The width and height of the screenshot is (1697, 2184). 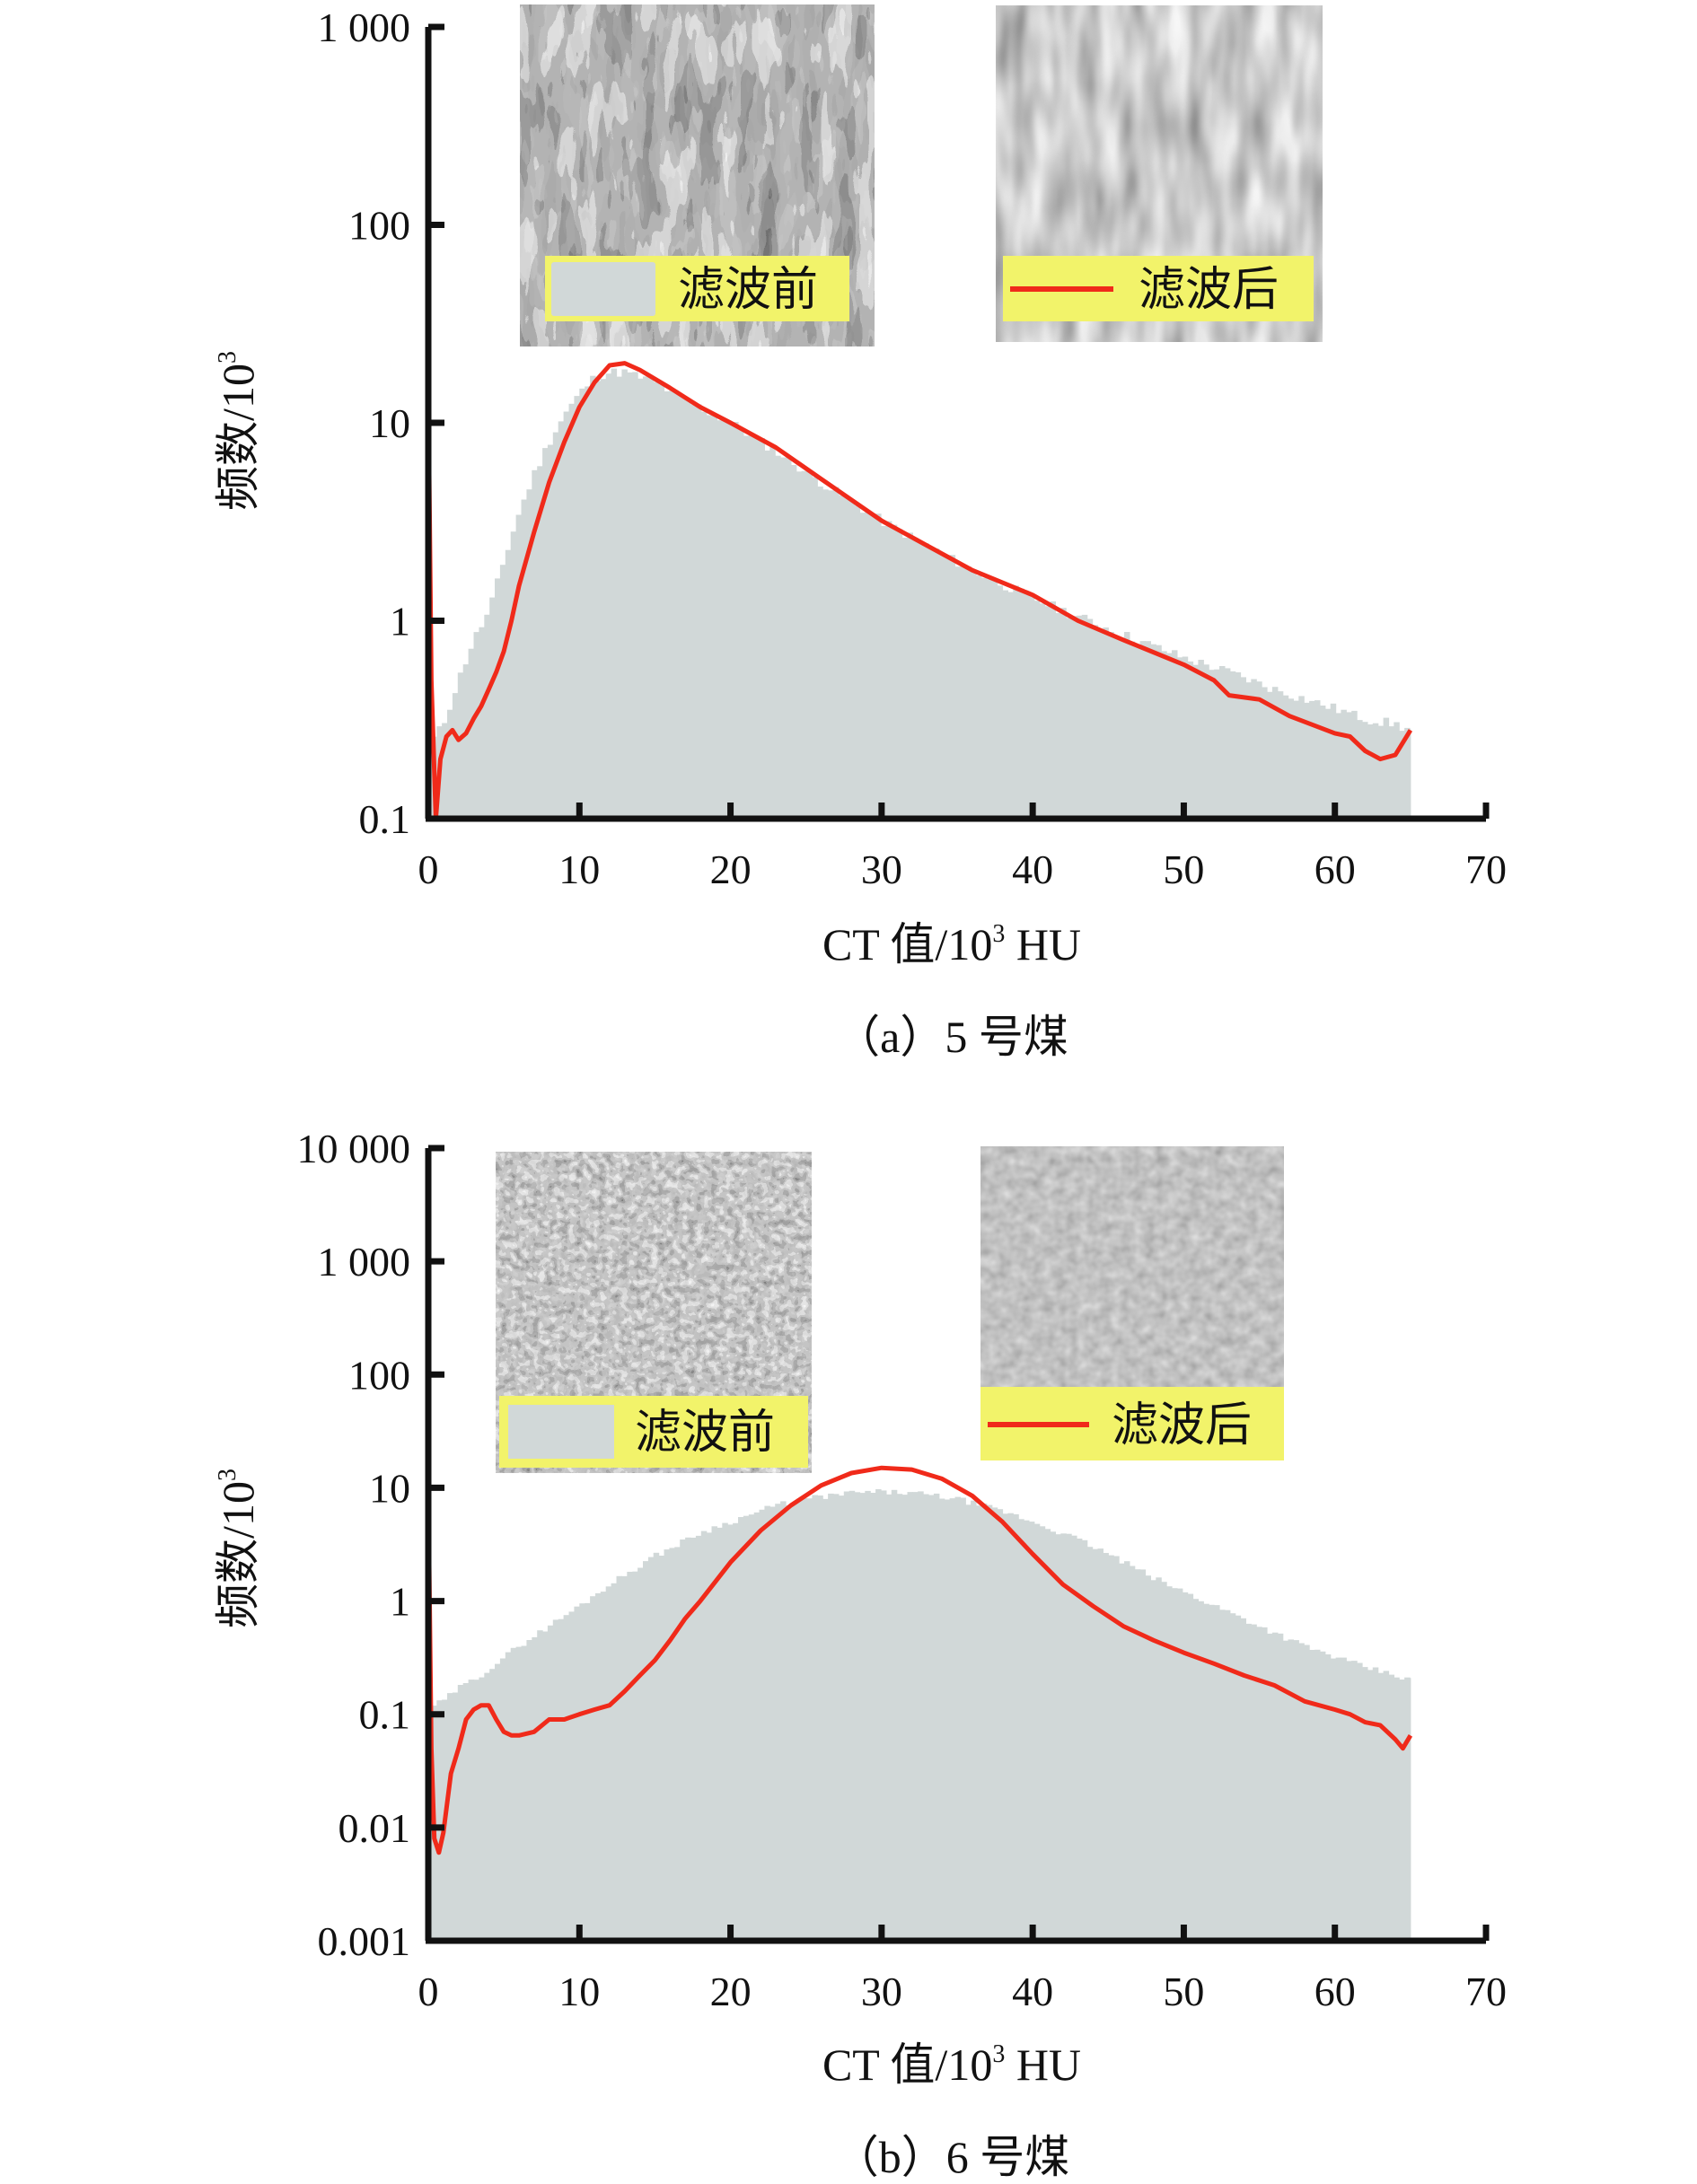 I want to click on caption-a: （a）5 号煤, so click(x=951, y=1037).